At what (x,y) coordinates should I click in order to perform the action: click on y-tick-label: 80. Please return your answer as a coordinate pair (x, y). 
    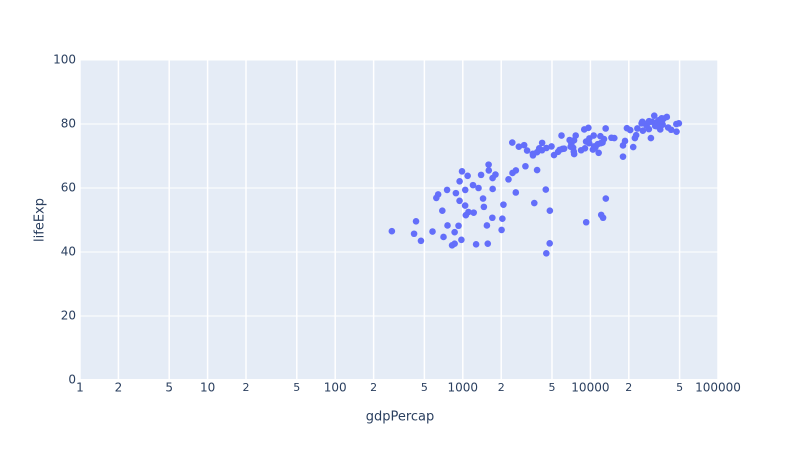
    Looking at the image, I should click on (68, 124).